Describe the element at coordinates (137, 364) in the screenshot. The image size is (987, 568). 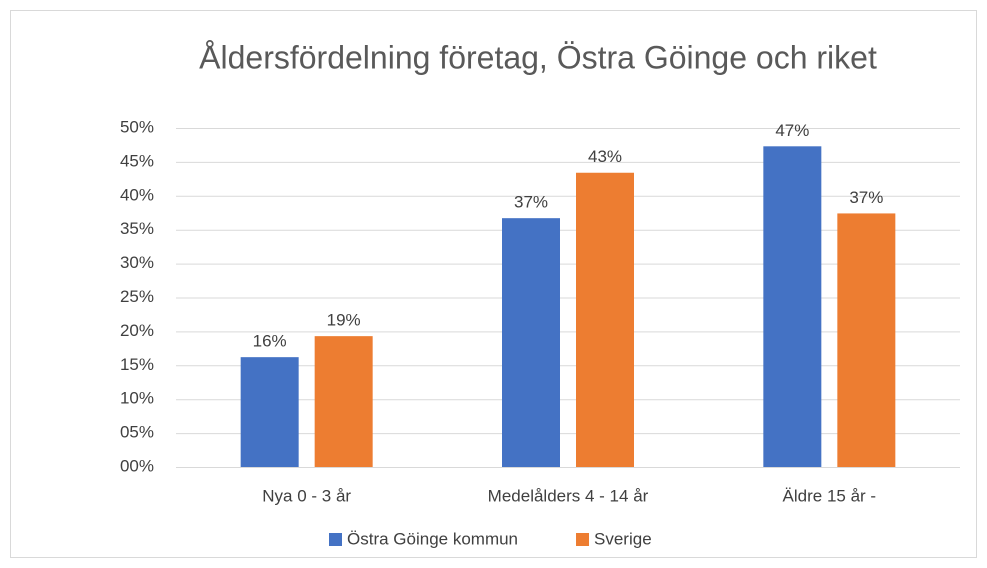
I see `y-tick-label: 15%` at that location.